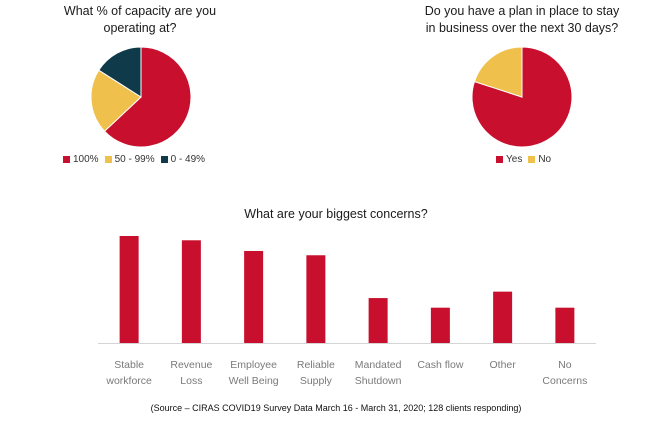  What do you see at coordinates (565, 365) in the screenshot?
I see `bar-category-label: No` at bounding box center [565, 365].